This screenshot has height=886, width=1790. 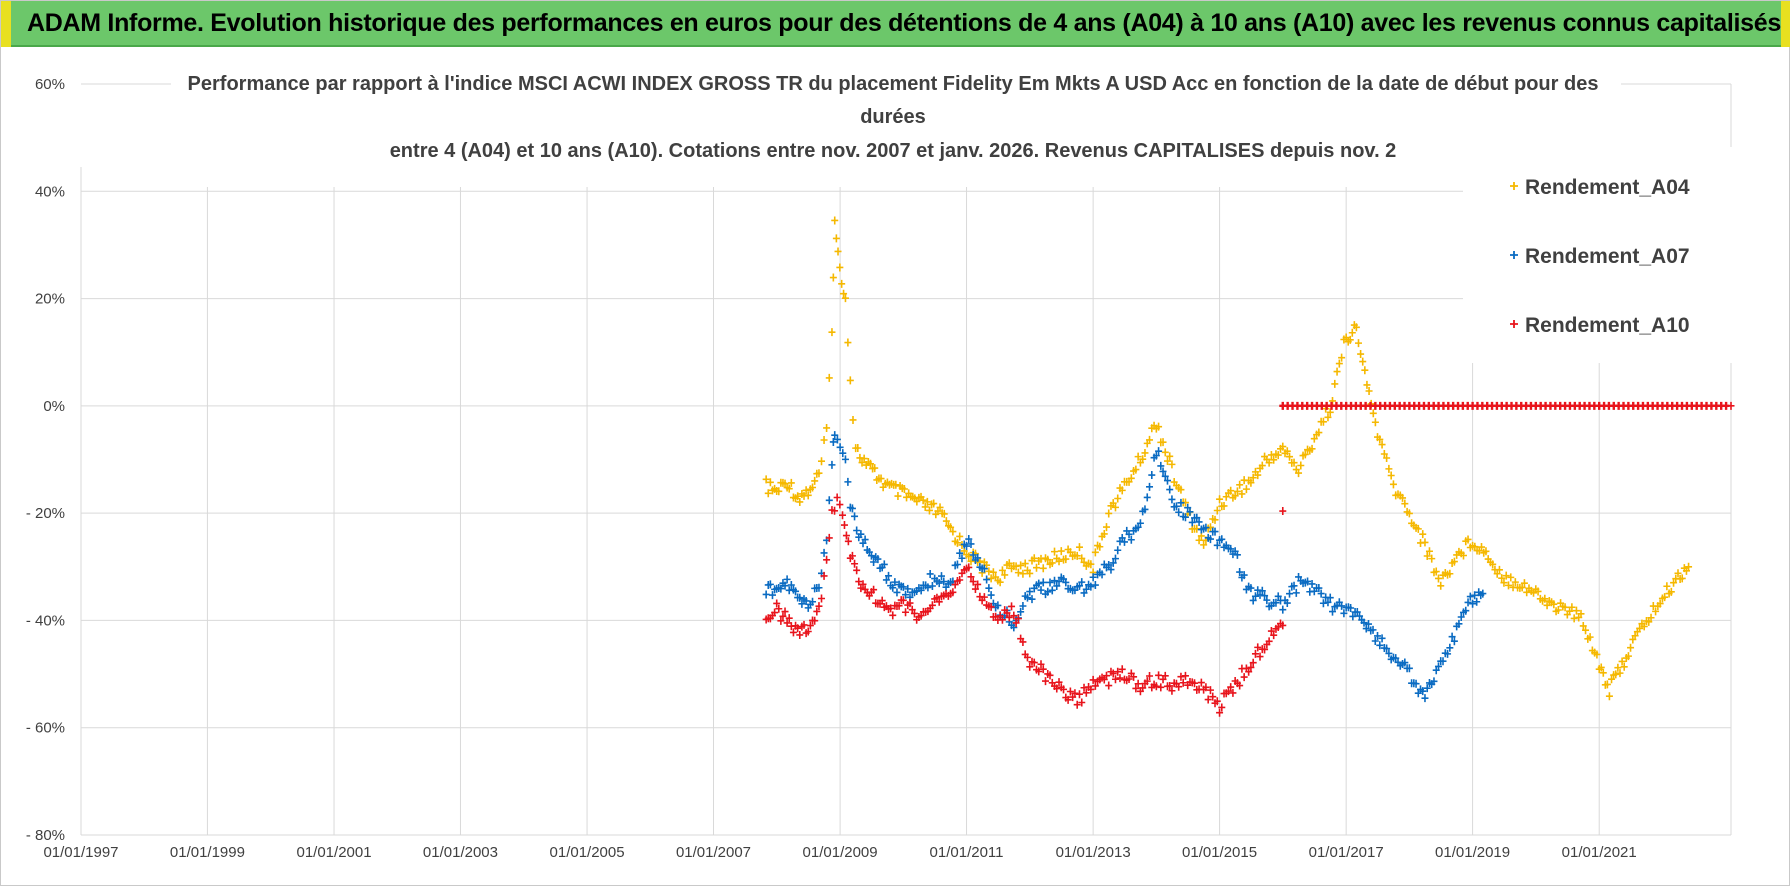 I want to click on title-background, so click(x=896, y=127).